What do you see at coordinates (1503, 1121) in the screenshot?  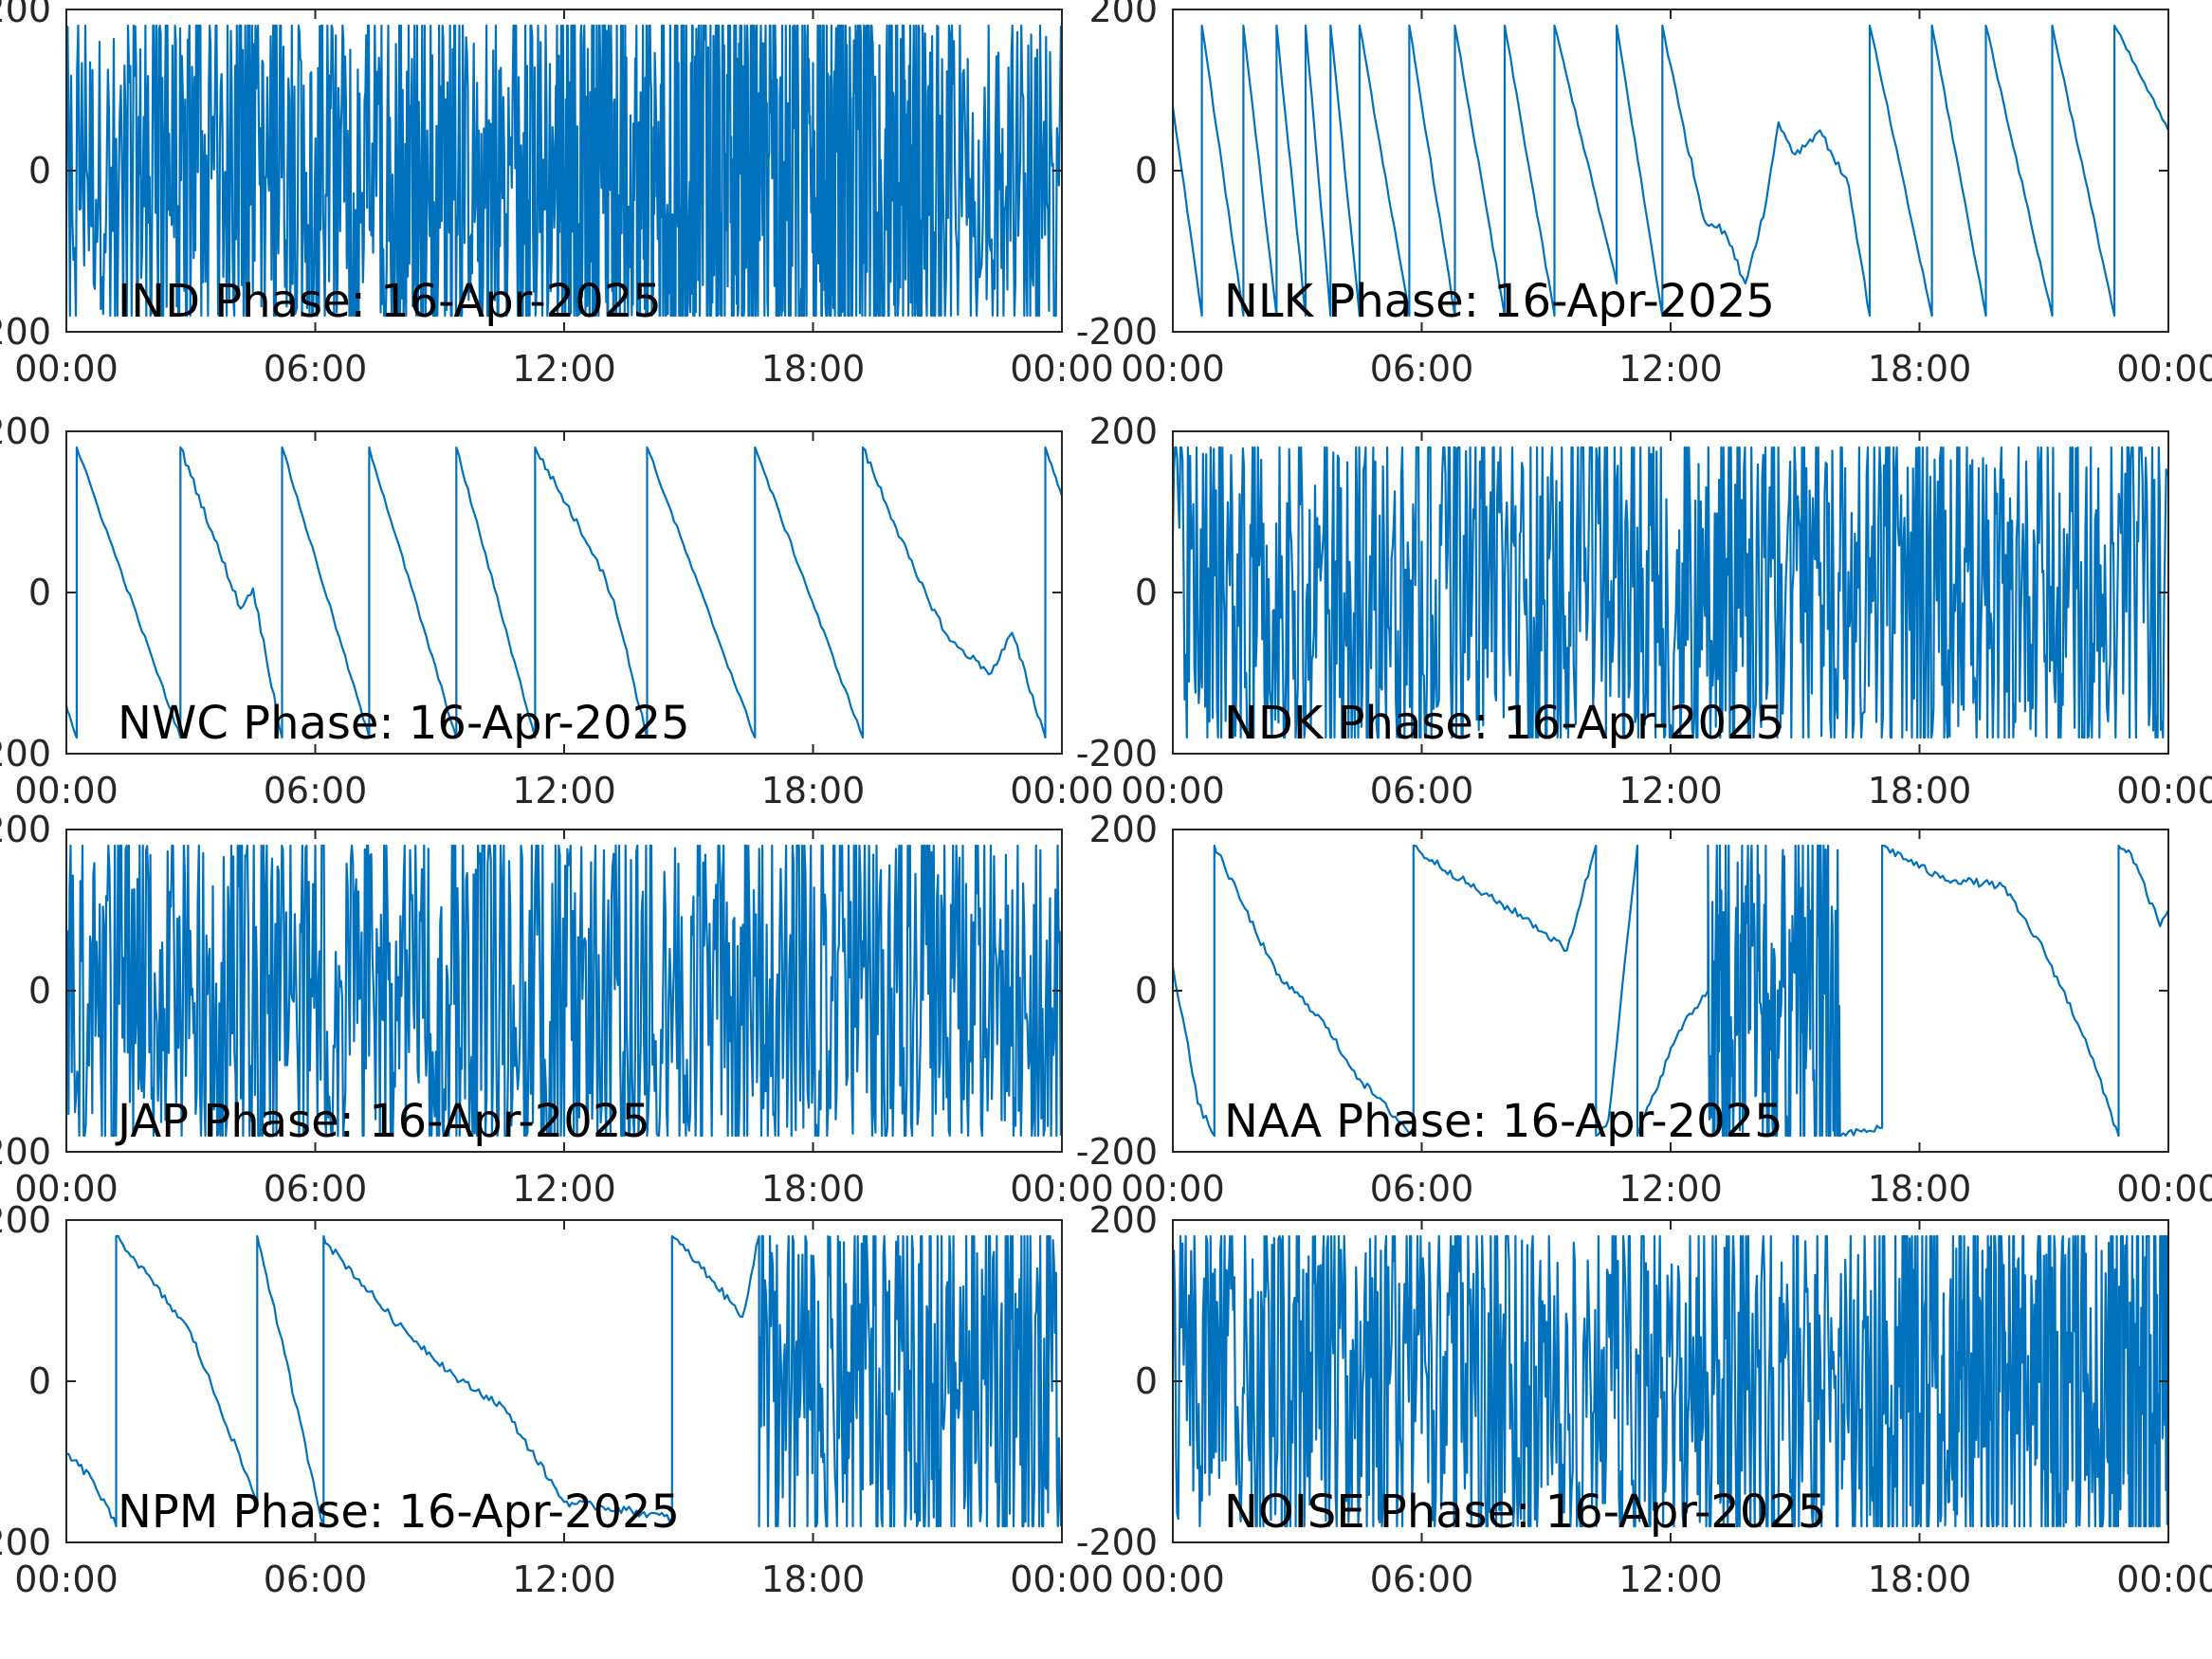 I see `panel-title: NAA Phase: 16-Apr-2025` at bounding box center [1503, 1121].